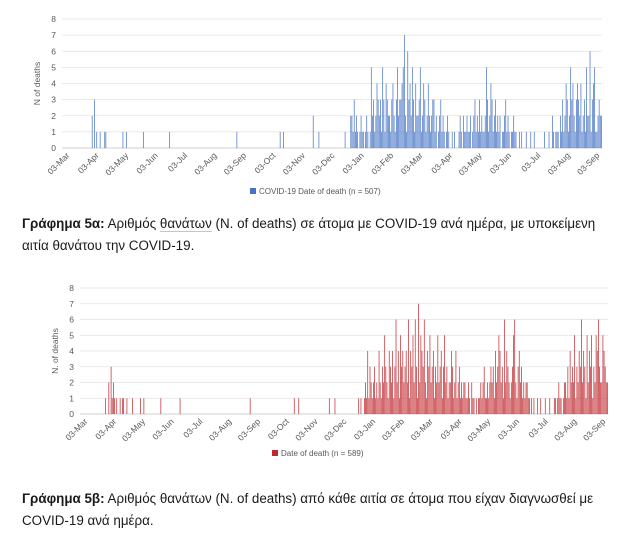 This screenshot has height=544, width=640. I want to click on y-tick-label: 4, so click(53, 84).